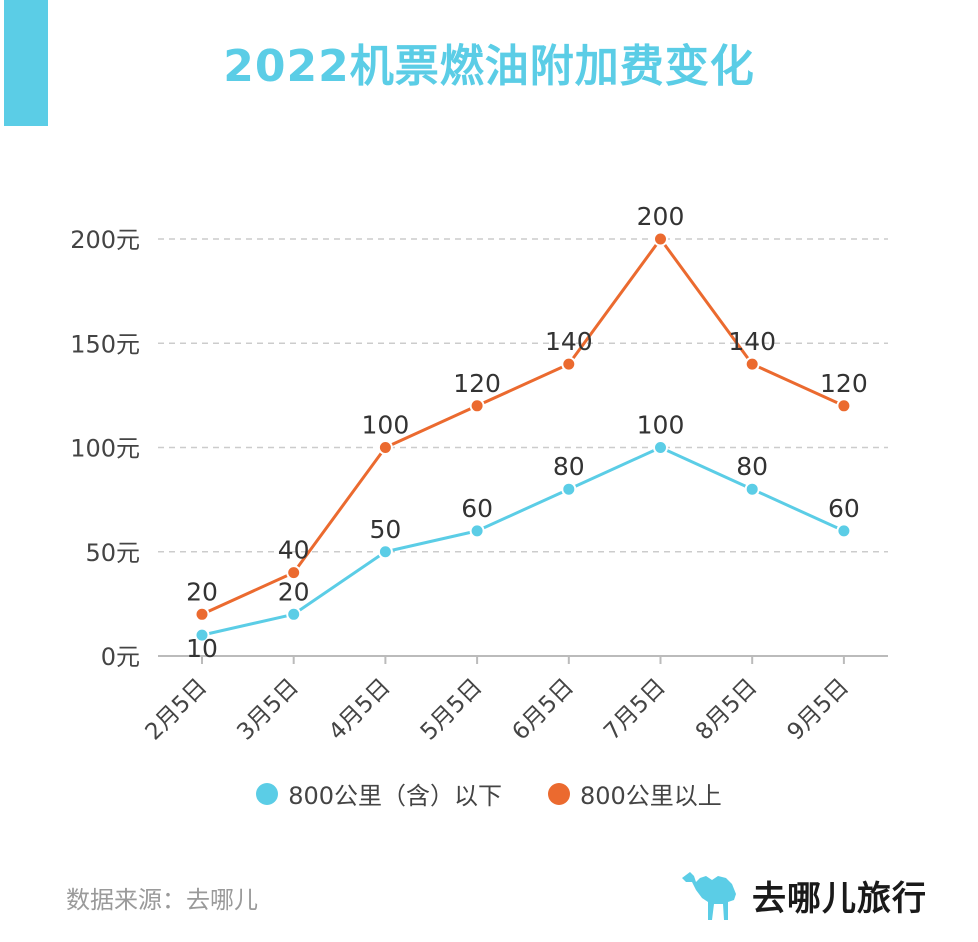  What do you see at coordinates (543, 710) in the screenshot?
I see `x-tick-label: 6月5日` at bounding box center [543, 710].